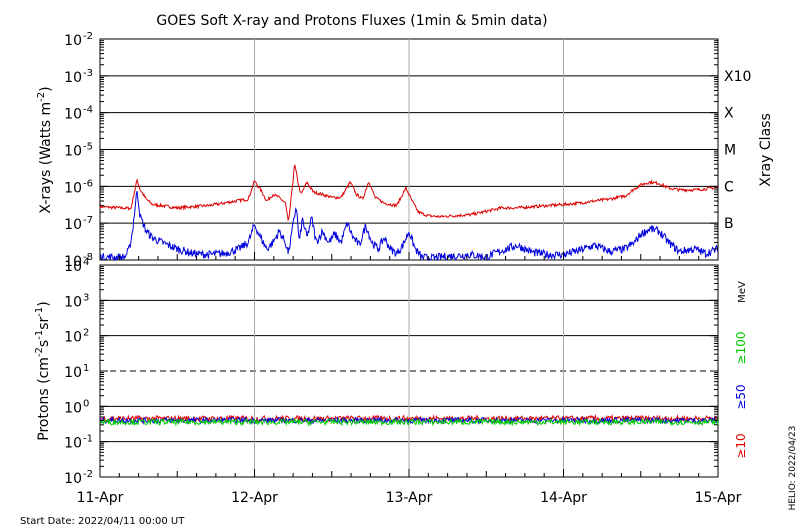 Image resolution: width=800 pixels, height=530 pixels. I want to click on xray-tick-label: 10⁻⁶, so click(78, 187).